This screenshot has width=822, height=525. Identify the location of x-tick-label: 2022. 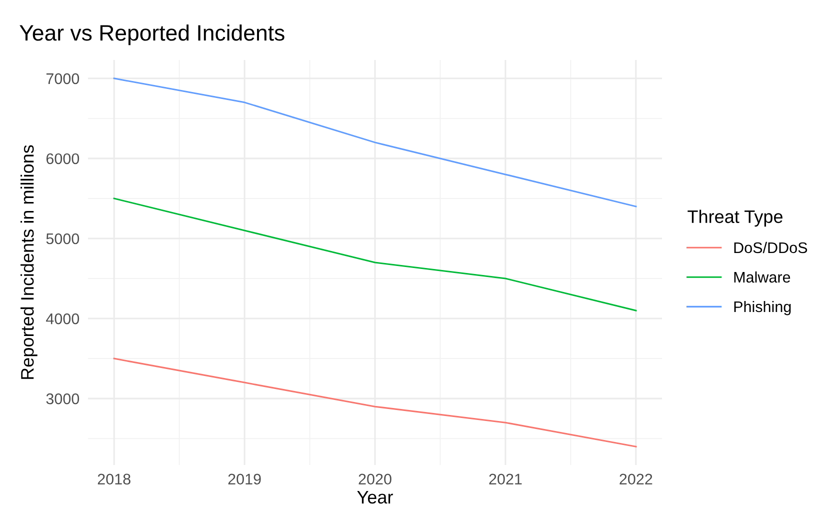
(636, 479).